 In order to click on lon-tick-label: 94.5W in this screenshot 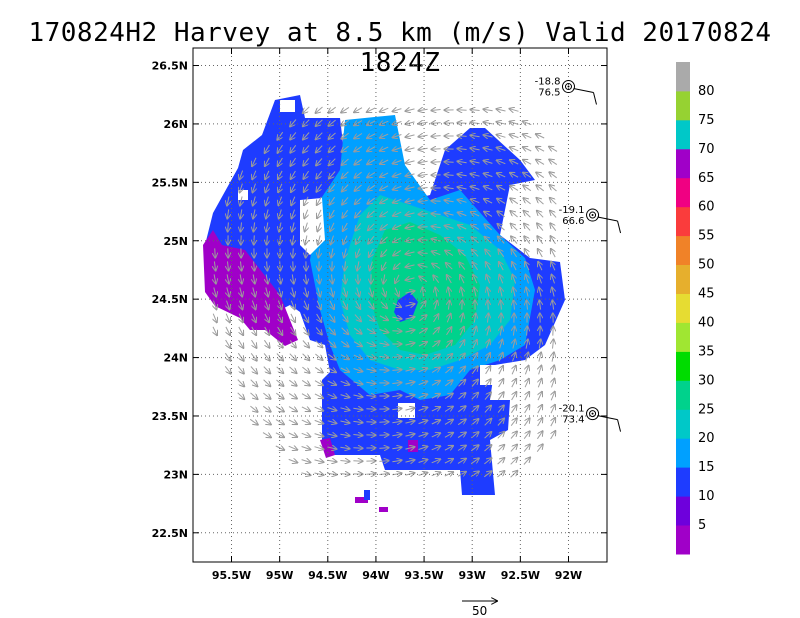, I will do `click(327, 575)`.